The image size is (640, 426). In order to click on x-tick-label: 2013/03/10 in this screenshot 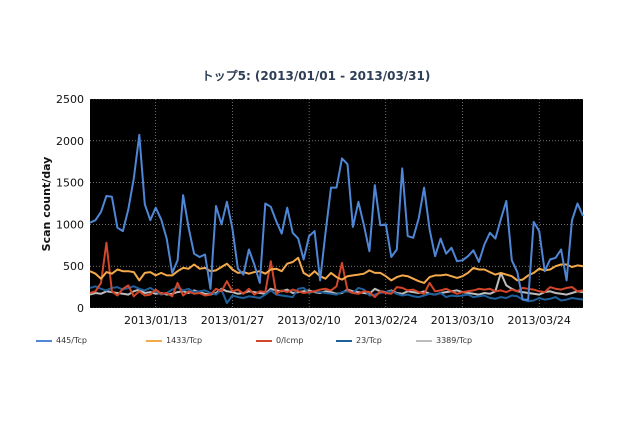, I will do `click(462, 320)`.